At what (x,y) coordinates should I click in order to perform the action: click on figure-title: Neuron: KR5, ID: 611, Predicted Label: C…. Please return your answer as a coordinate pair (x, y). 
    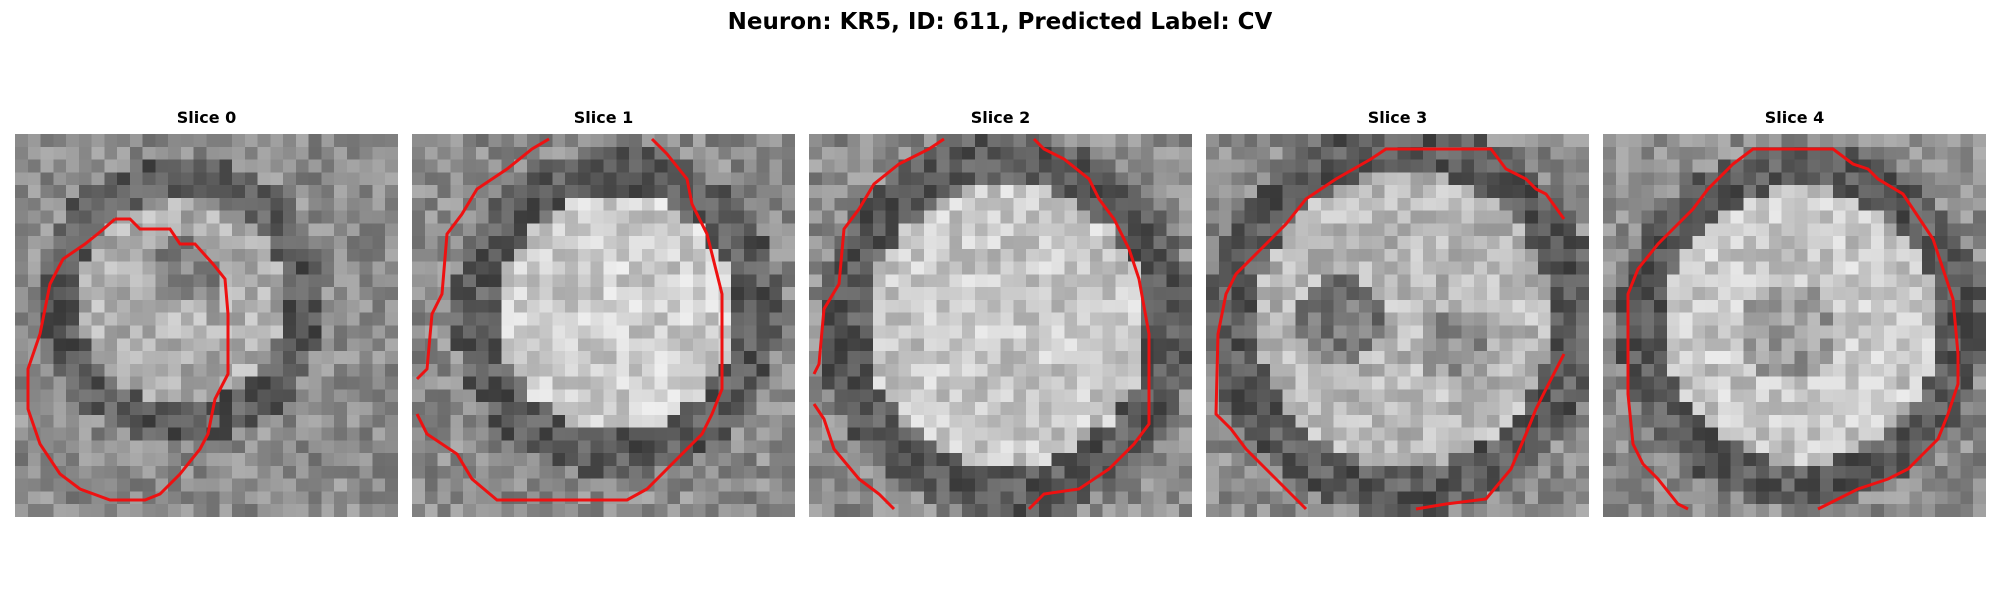
    Looking at the image, I should click on (1000, 22).